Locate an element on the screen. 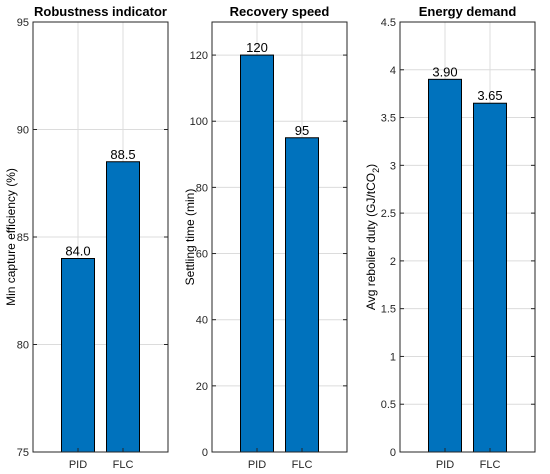  y-tick-label: 4 is located at coordinates (393, 71).